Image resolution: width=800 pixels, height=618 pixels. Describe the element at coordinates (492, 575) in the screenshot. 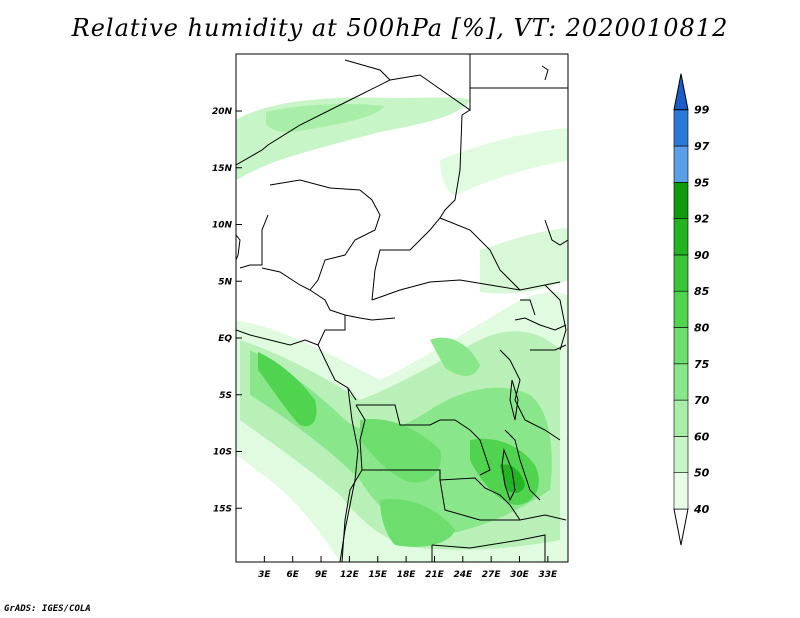

I see `lon-tick-label: 27E` at that location.